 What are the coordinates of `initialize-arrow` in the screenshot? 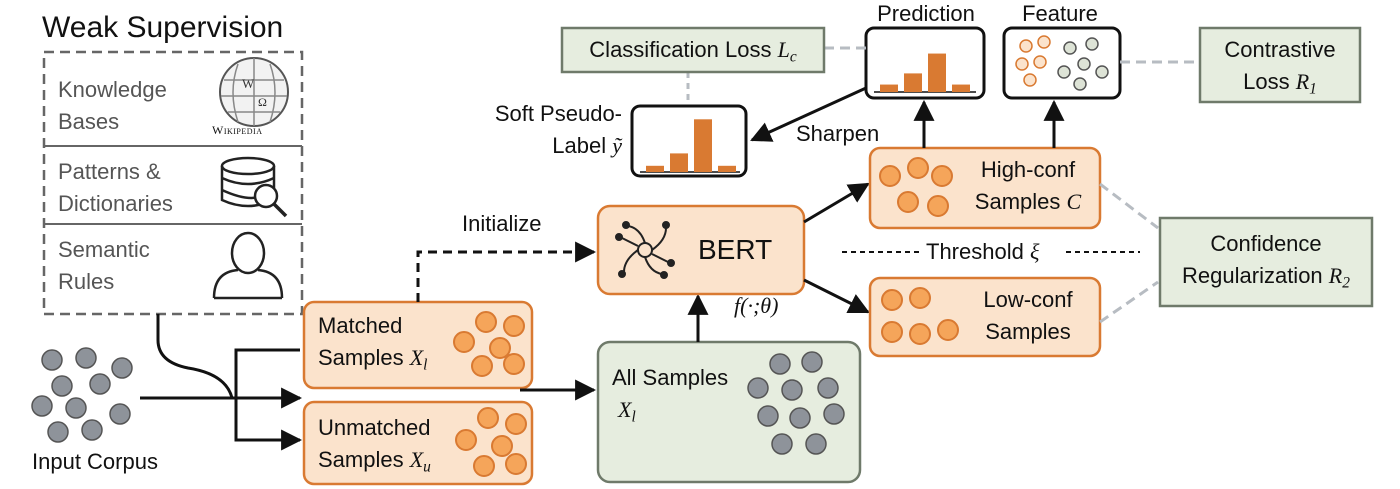 It's located at (506, 271).